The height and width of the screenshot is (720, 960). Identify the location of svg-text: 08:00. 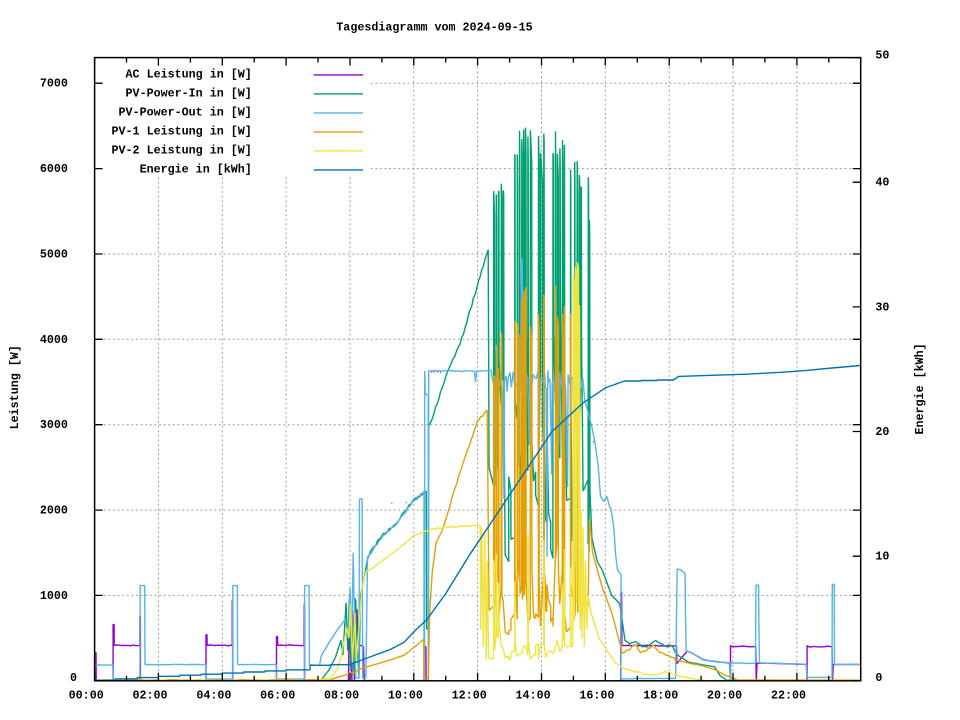
(341, 695).